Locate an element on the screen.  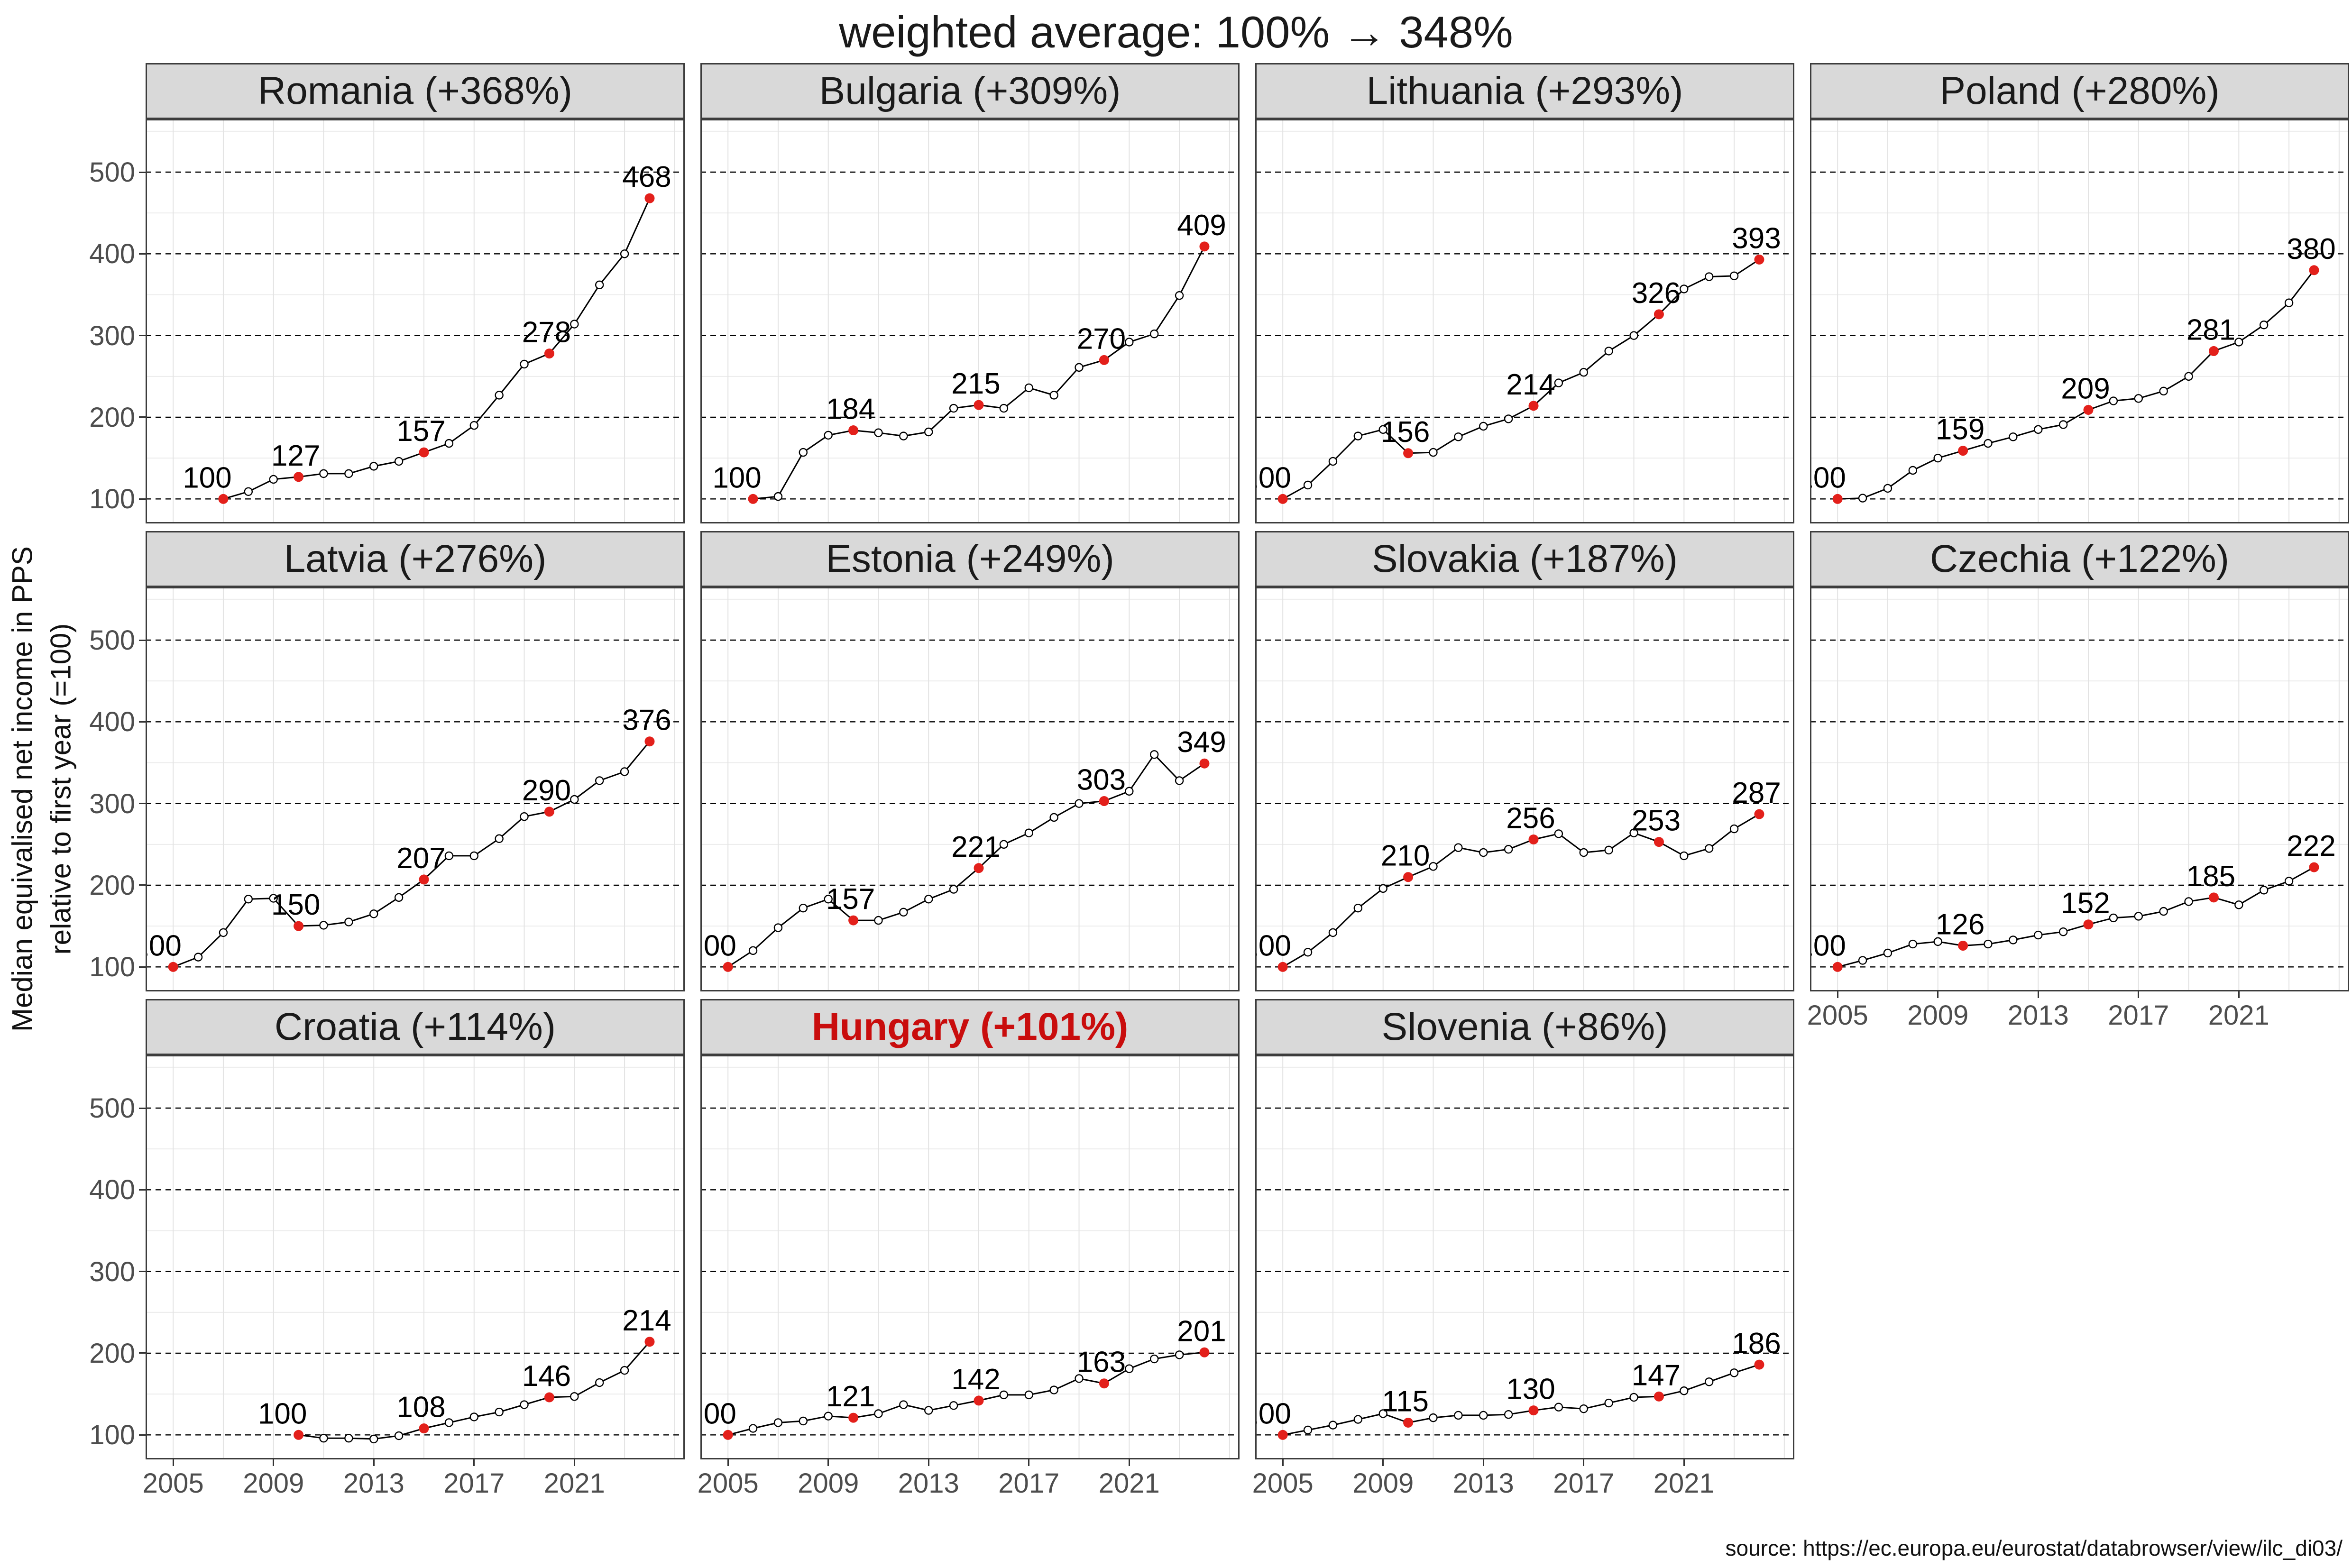
point-label: 201 is located at coordinates (1201, 1331).